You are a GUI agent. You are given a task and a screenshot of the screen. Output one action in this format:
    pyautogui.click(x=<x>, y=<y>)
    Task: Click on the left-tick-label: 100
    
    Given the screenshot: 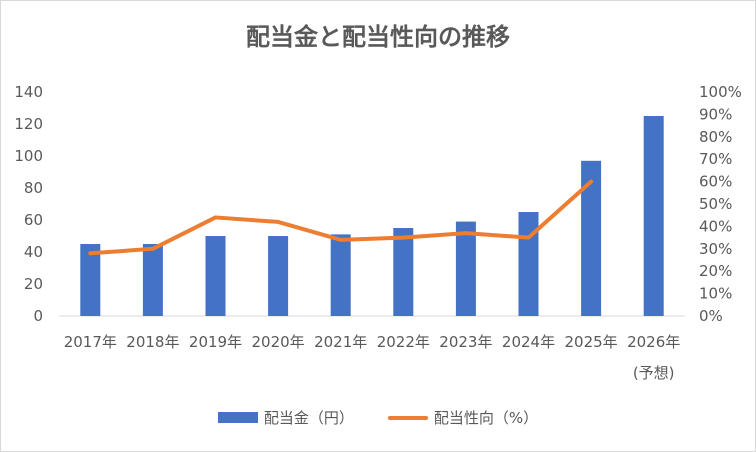 What is the action you would take?
    pyautogui.click(x=28, y=156)
    